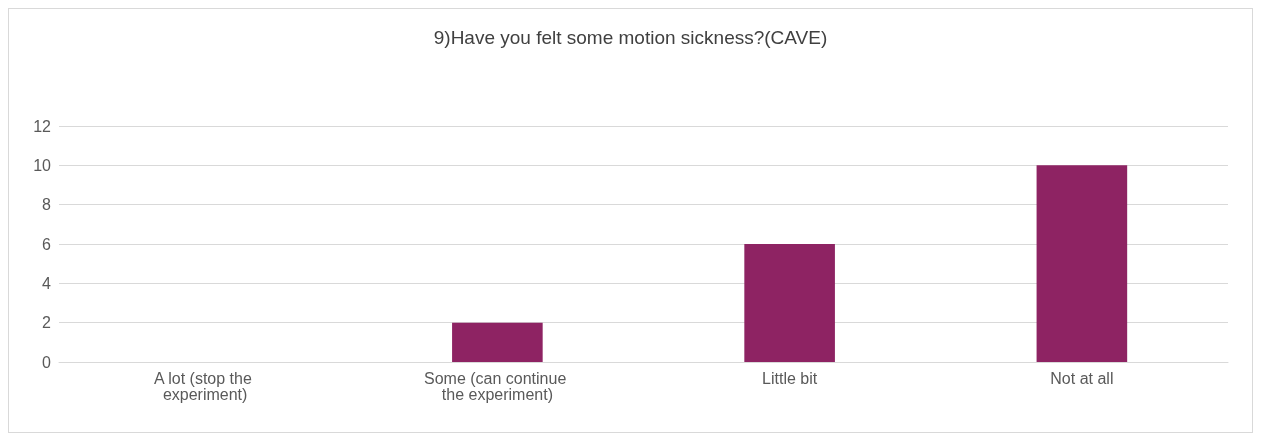 The height and width of the screenshot is (443, 1263). I want to click on y-tick-label: 2, so click(47, 323).